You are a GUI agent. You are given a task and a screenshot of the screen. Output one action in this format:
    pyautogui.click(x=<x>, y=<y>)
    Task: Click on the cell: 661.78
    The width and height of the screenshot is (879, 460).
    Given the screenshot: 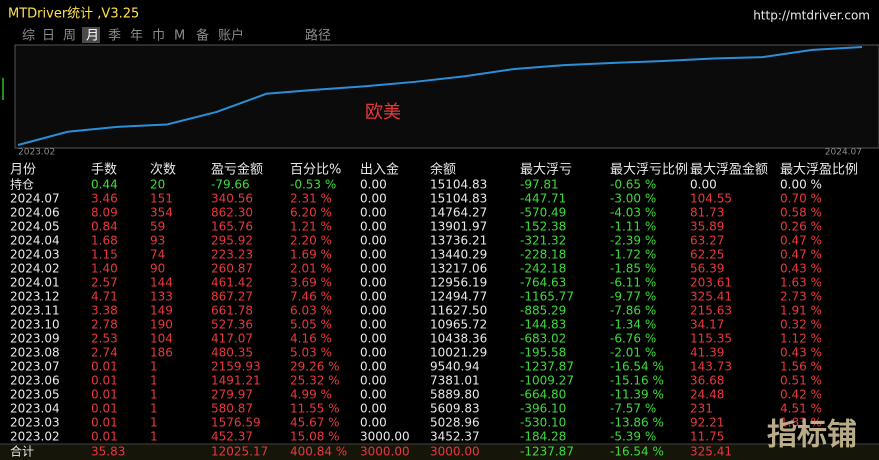 What is the action you would take?
    pyautogui.click(x=232, y=311)
    